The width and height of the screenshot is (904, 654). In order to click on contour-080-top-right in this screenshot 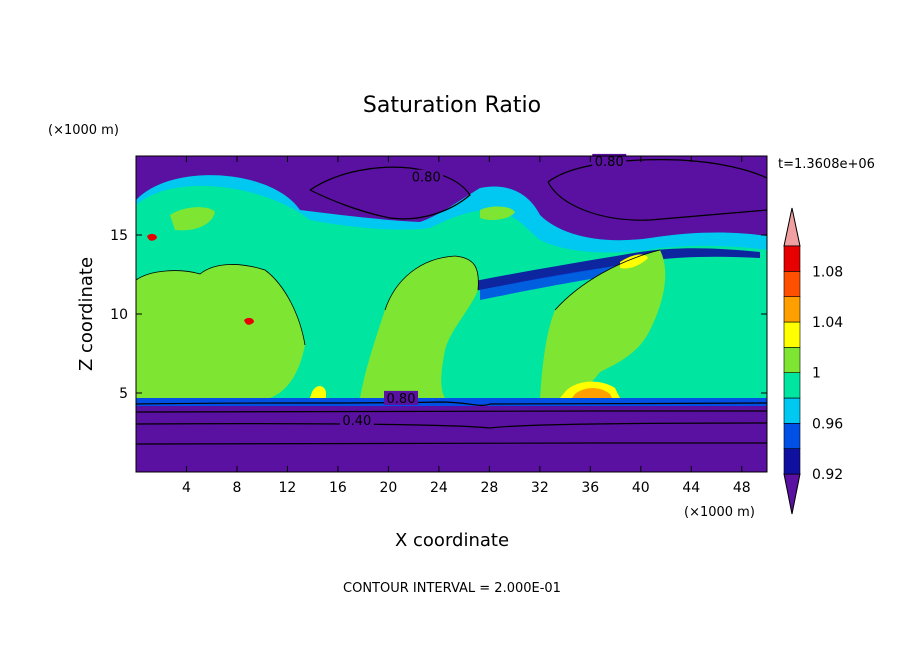, I will do `click(657, 190)`.